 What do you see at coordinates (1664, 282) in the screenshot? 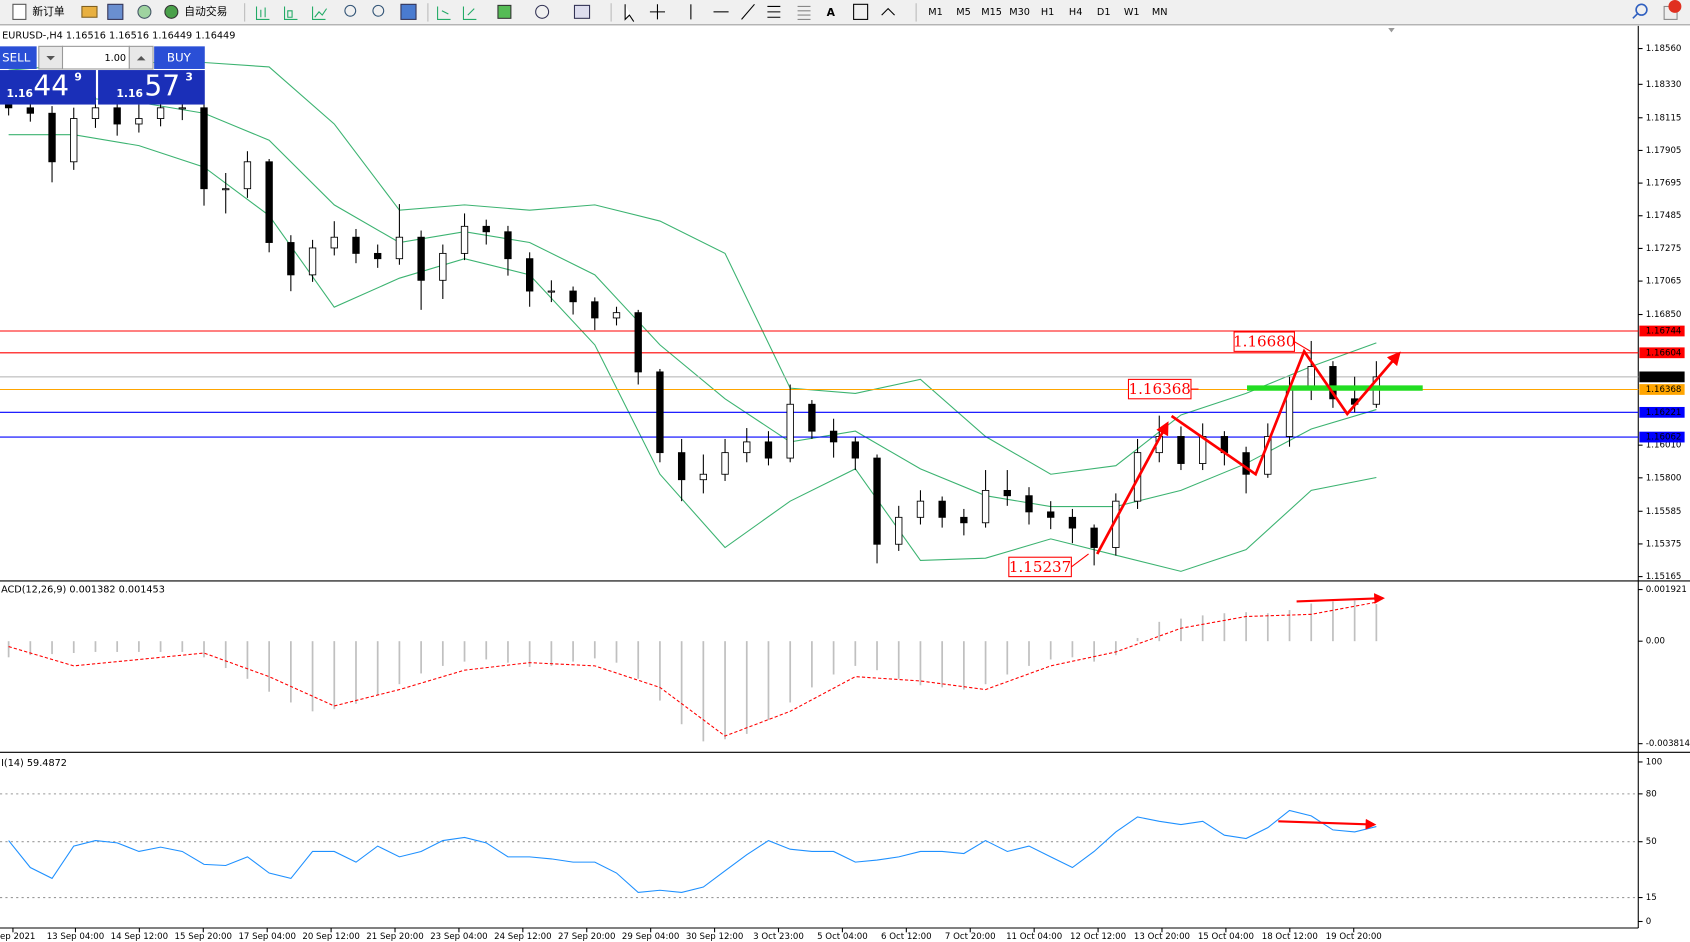
I see `y-tick-label: 1.17065` at bounding box center [1664, 282].